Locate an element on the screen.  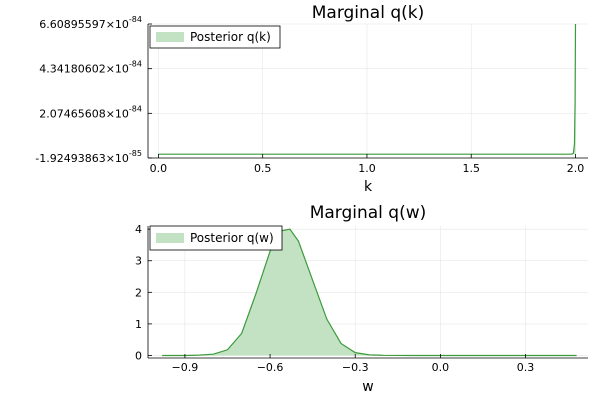
x-tick-label: 1.0 is located at coordinates (367, 168).